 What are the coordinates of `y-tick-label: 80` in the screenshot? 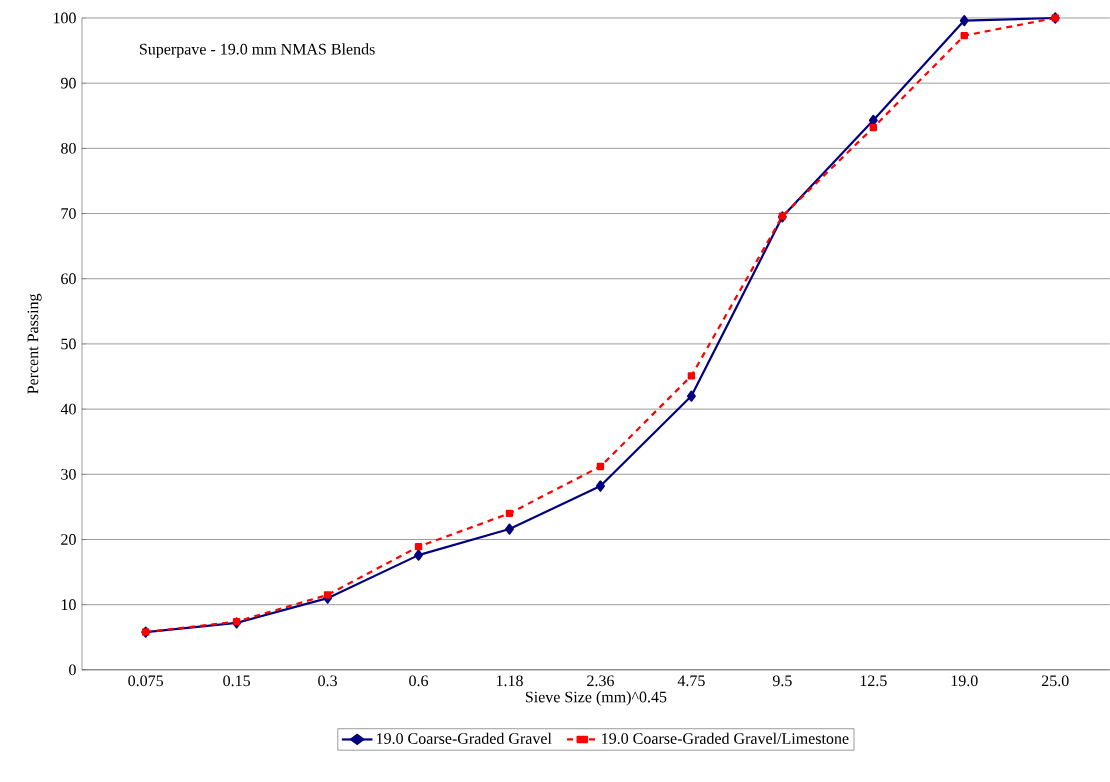 It's located at (68, 148).